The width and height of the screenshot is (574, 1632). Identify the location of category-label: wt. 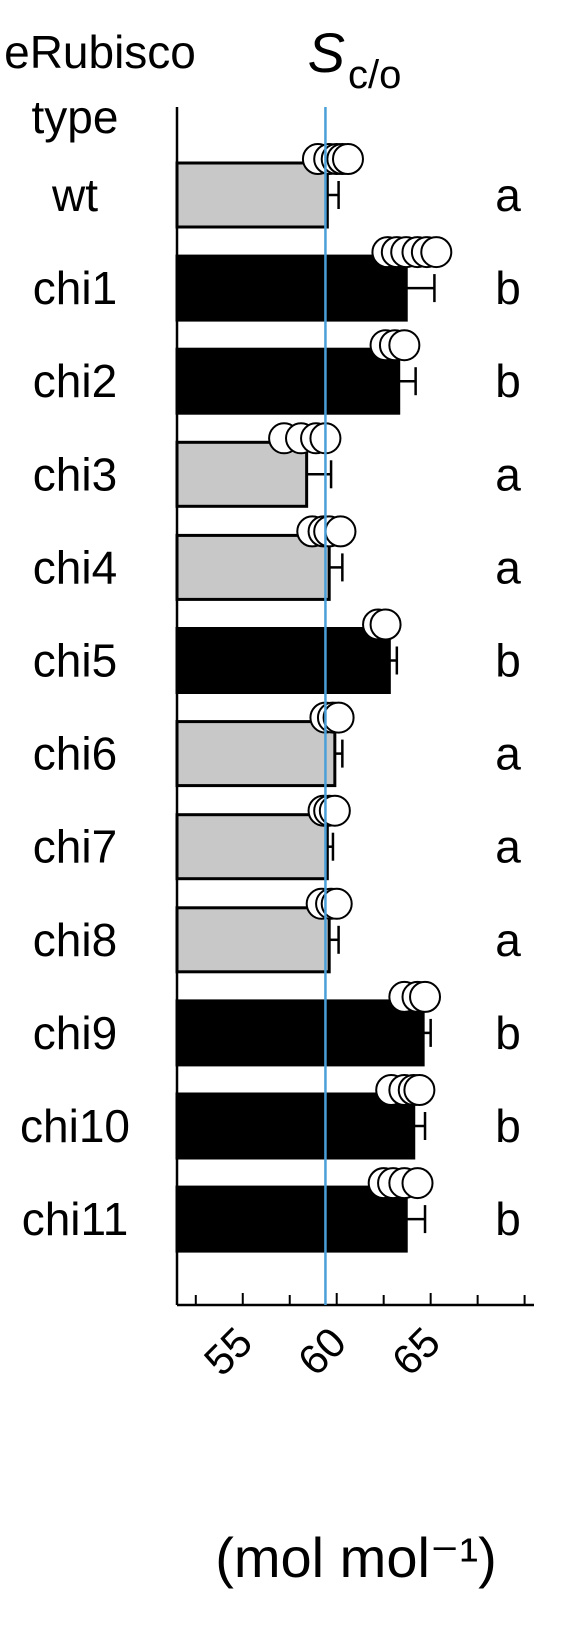
(74, 195).